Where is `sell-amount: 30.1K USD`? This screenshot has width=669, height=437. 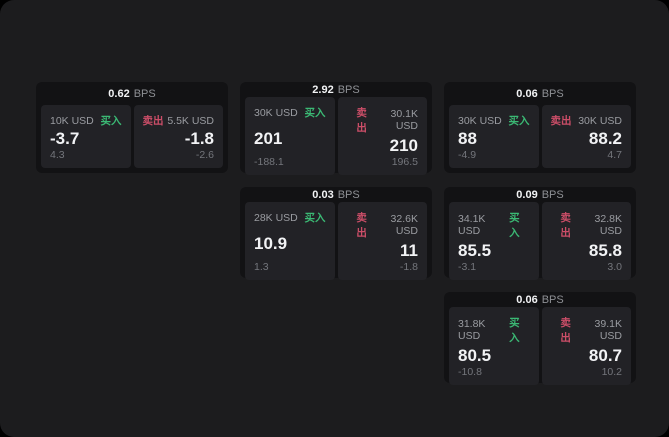 sell-amount: 30.1K USD is located at coordinates (404, 120).